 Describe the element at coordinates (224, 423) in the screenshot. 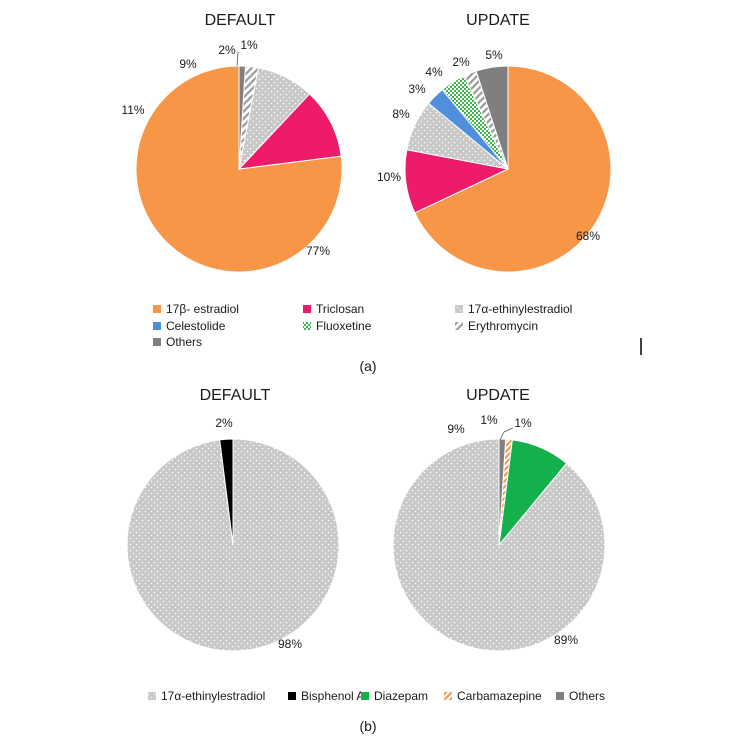

I see `data-label-bisphenol-a: 2%` at that location.